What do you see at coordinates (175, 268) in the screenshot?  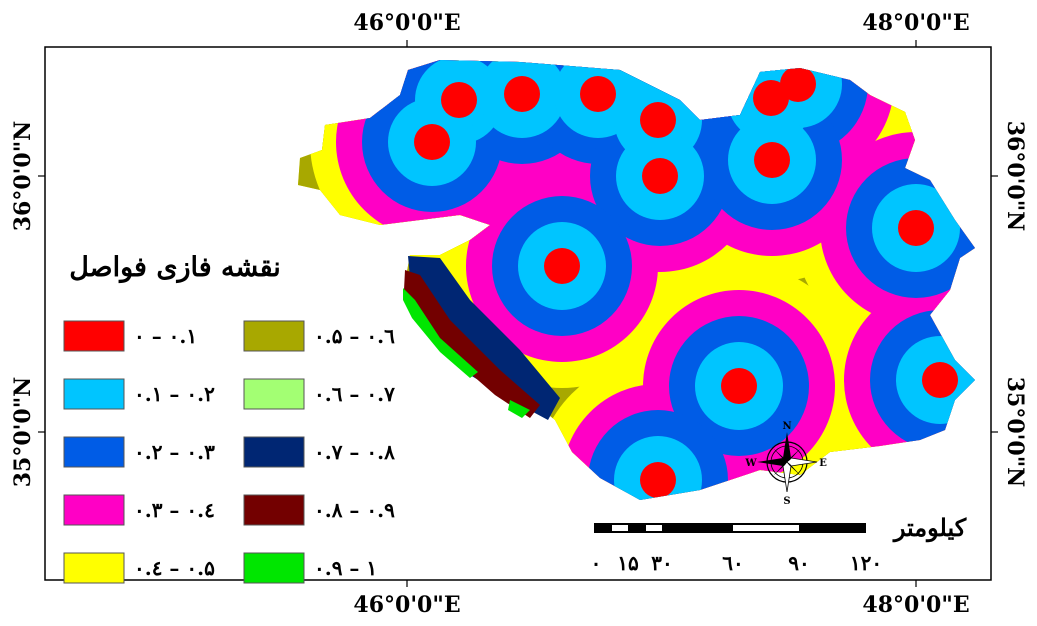 I see `legend-title: نقشه فازی فواصل` at bounding box center [175, 268].